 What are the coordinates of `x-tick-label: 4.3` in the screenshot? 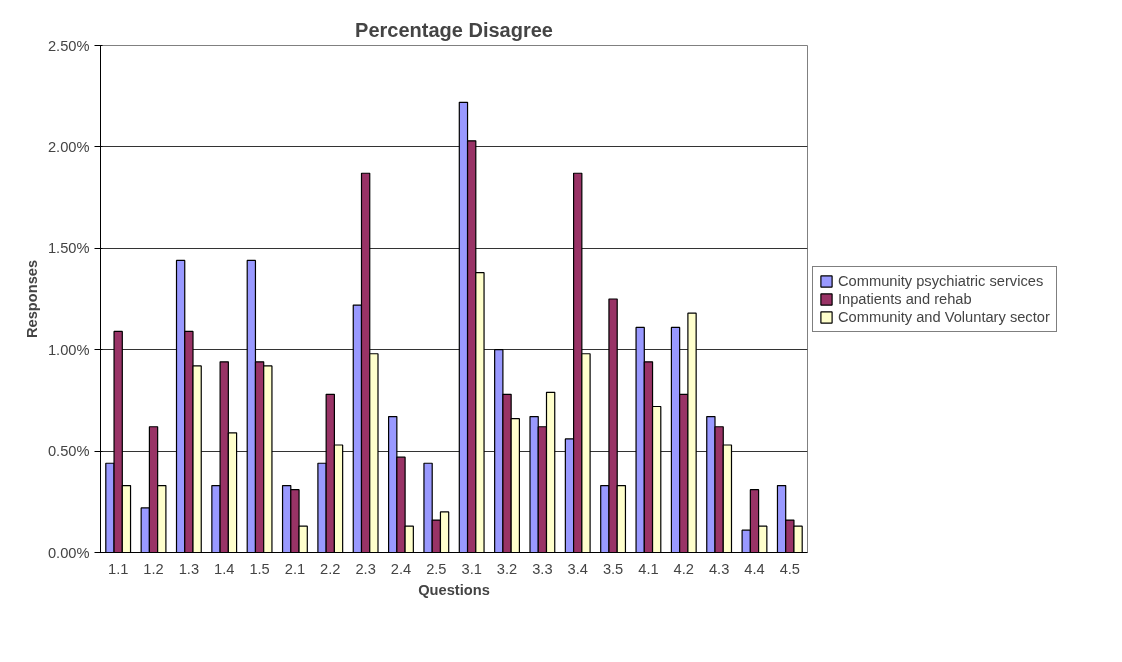 It's located at (719, 568).